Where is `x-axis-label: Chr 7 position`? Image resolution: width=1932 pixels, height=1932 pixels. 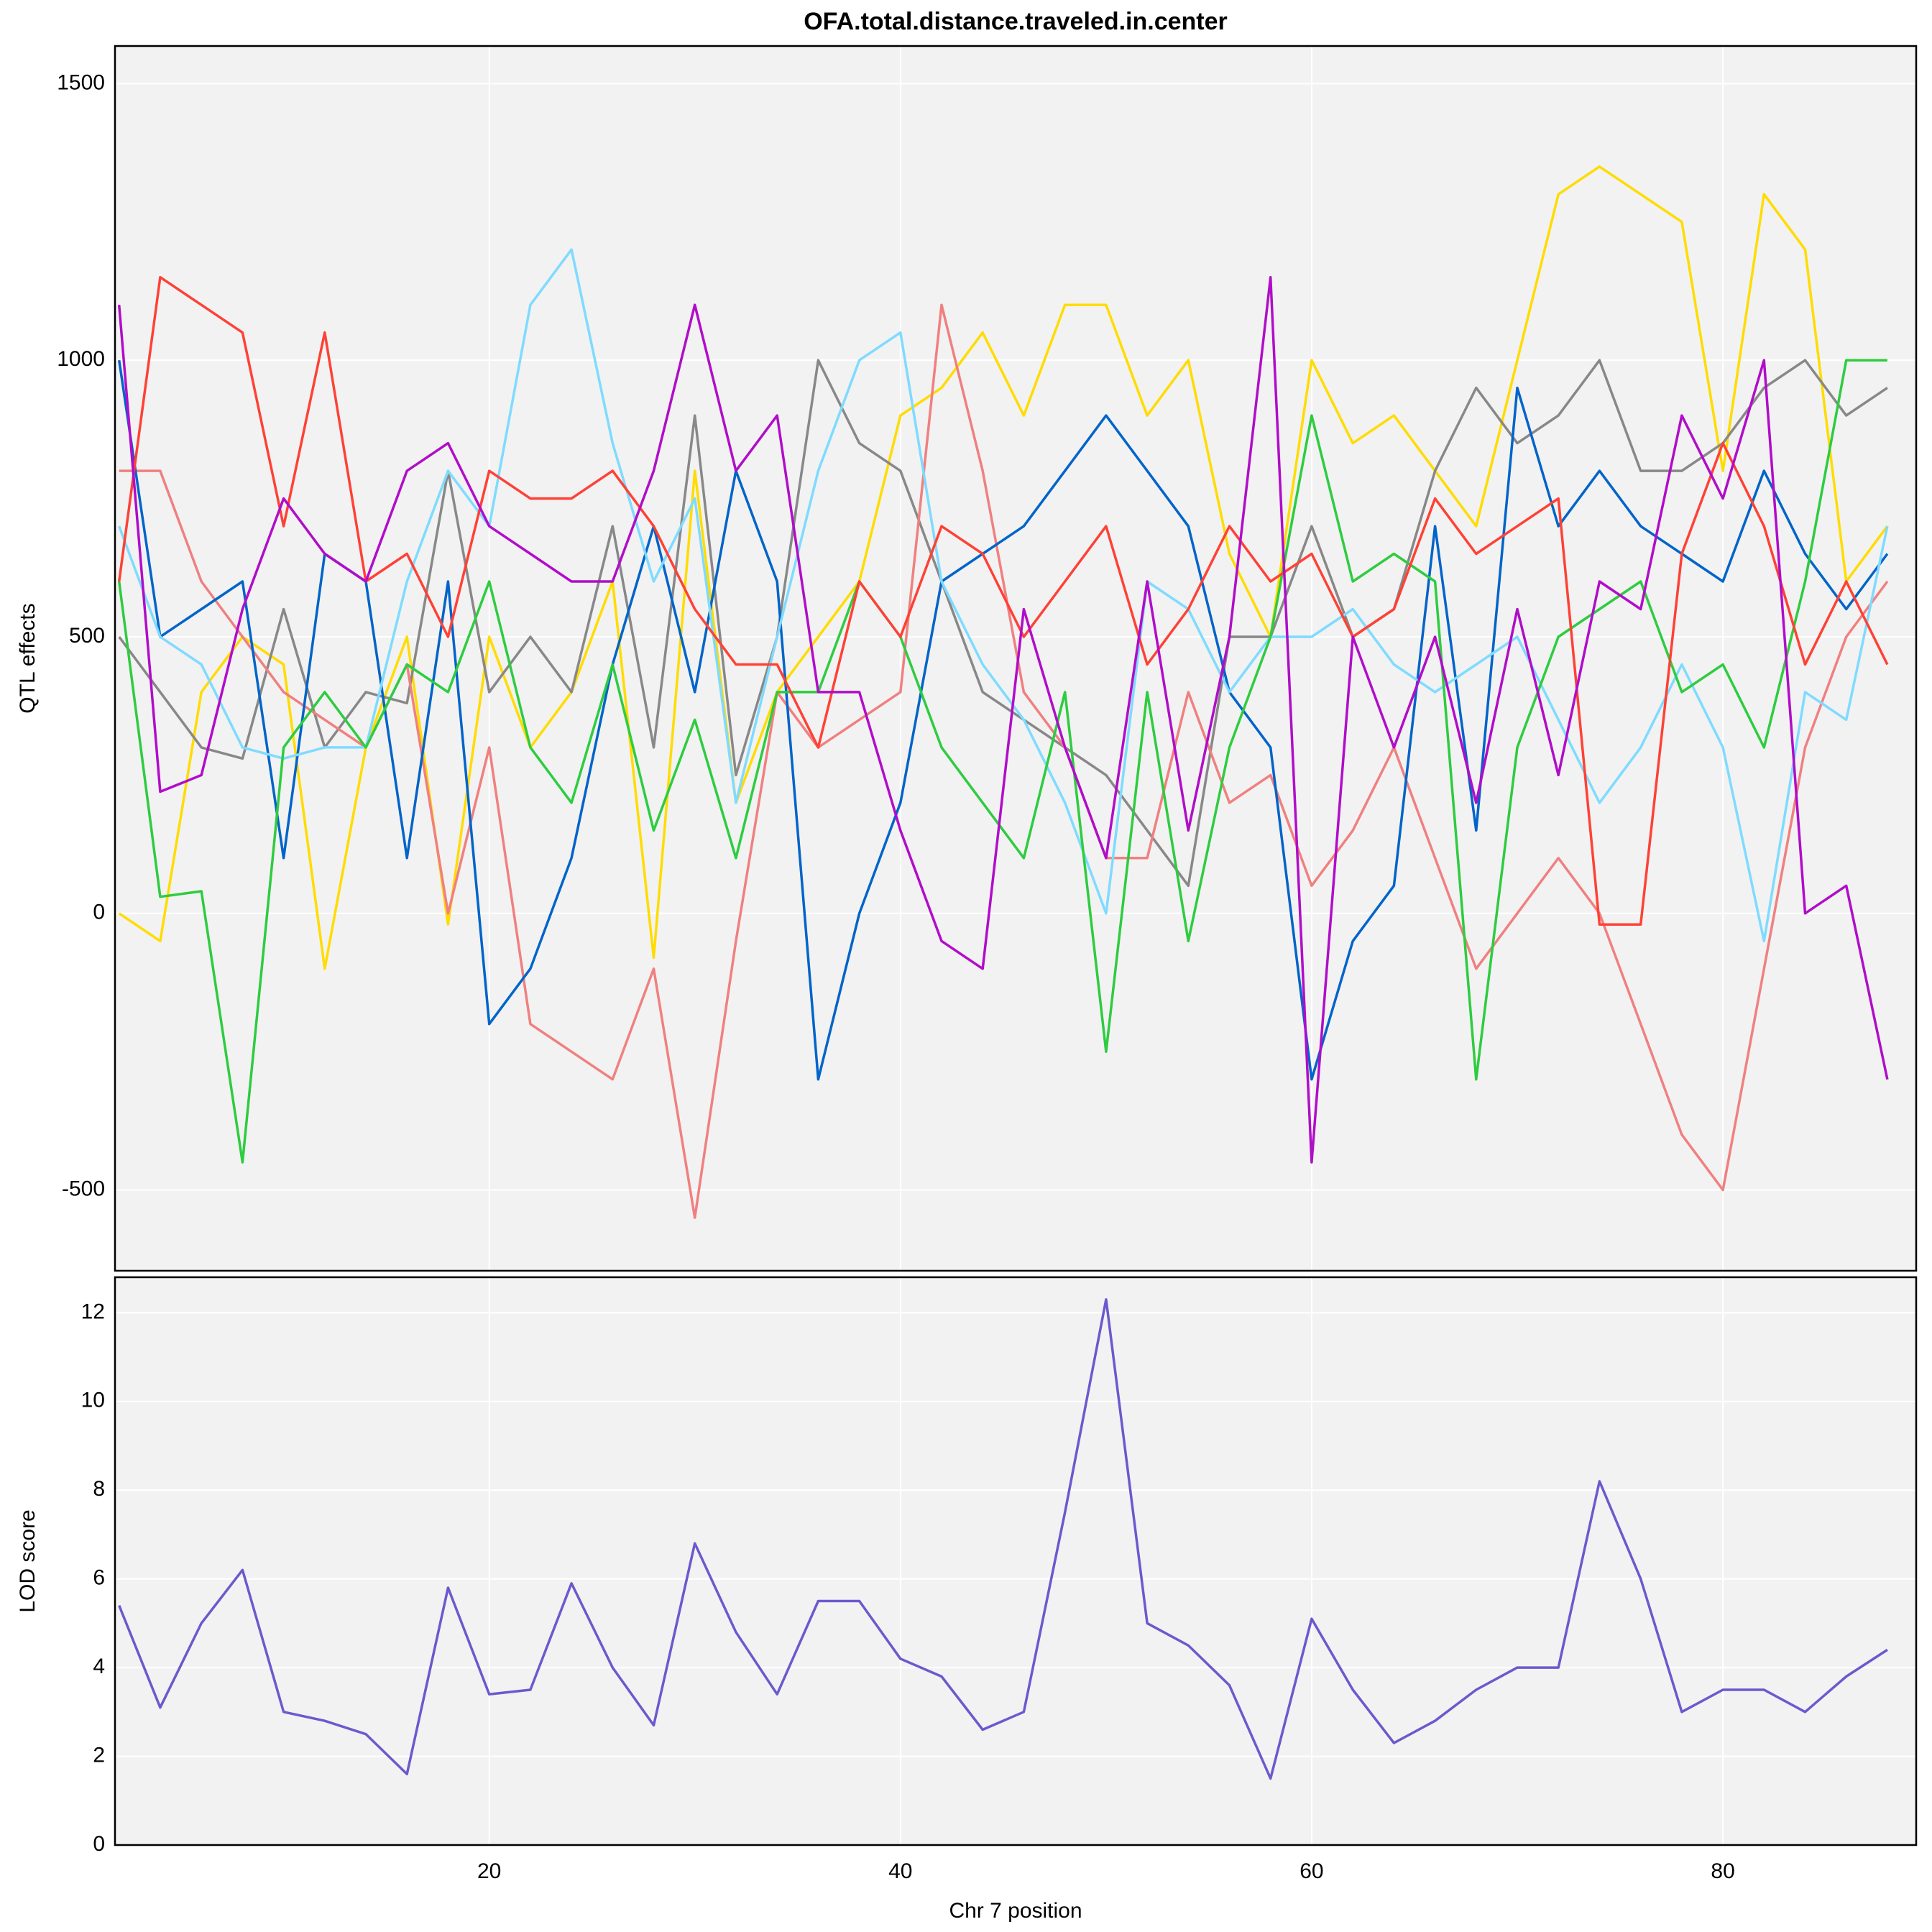
x-axis-label: Chr 7 position is located at coordinates (1015, 1911).